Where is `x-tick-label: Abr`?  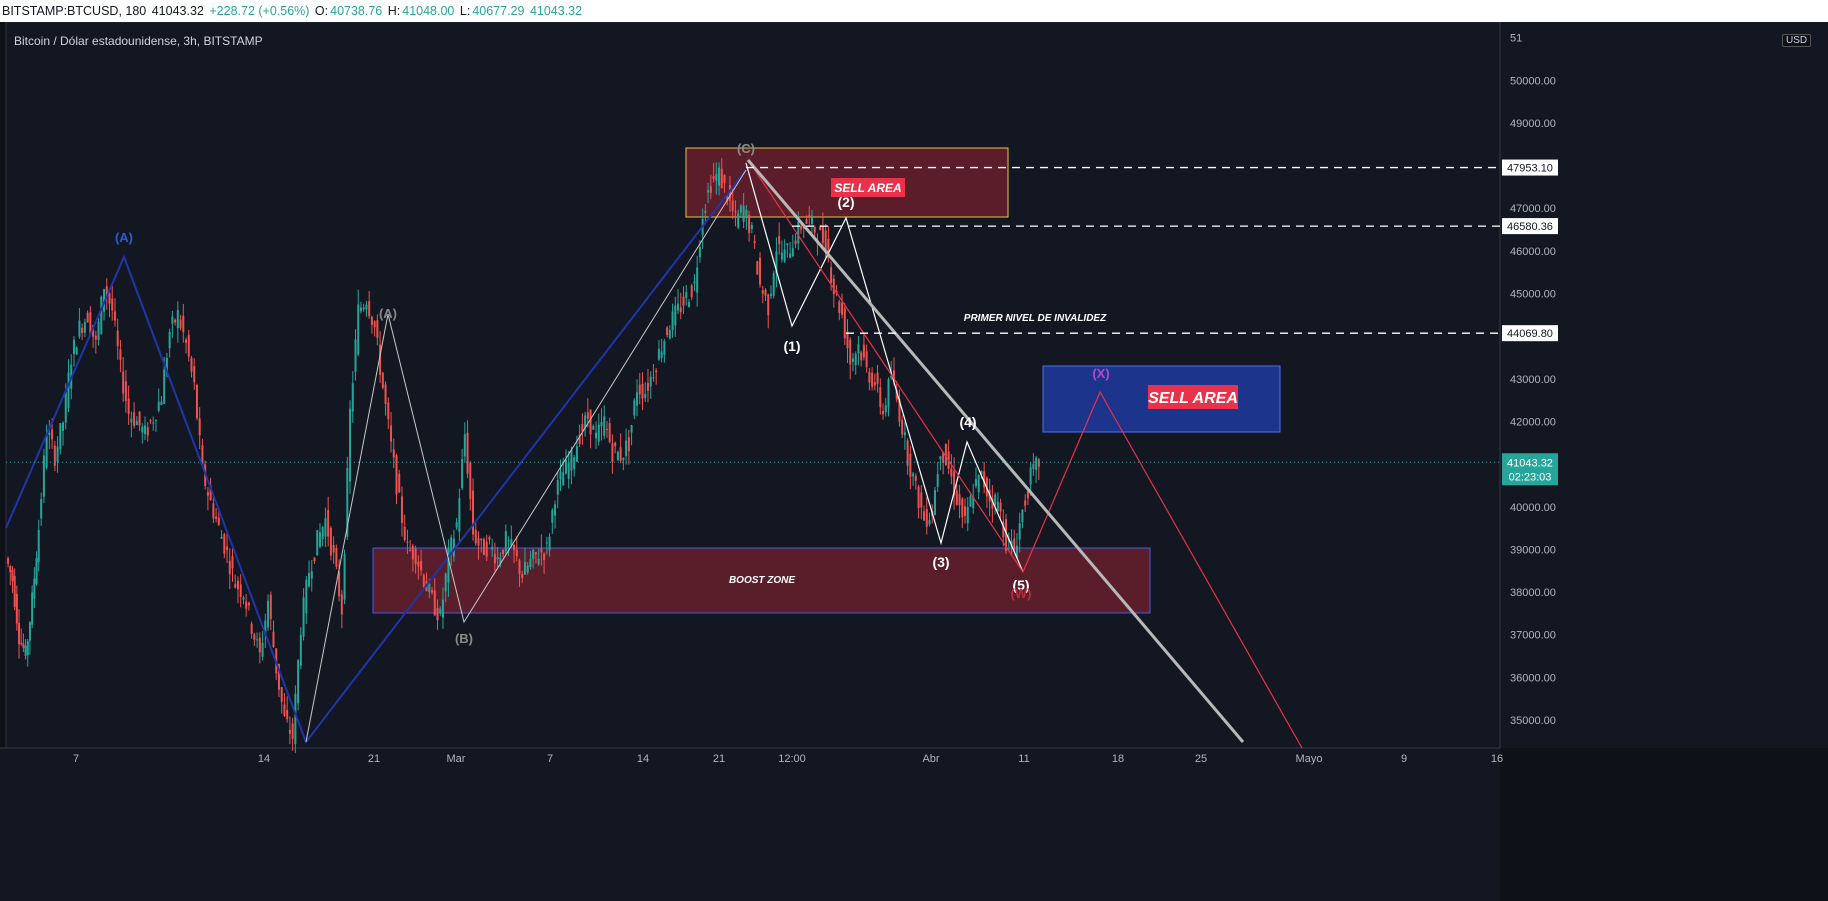
x-tick-label: Abr is located at coordinates (930, 759).